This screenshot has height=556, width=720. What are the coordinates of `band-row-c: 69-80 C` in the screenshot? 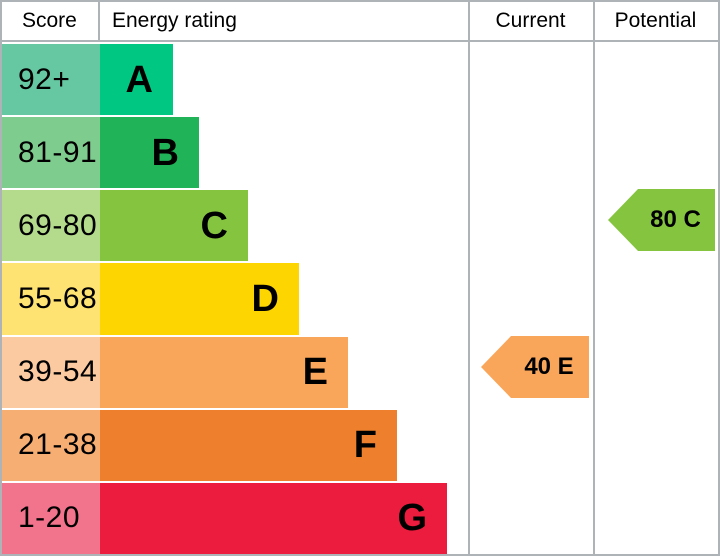 It's located at (360, 226).